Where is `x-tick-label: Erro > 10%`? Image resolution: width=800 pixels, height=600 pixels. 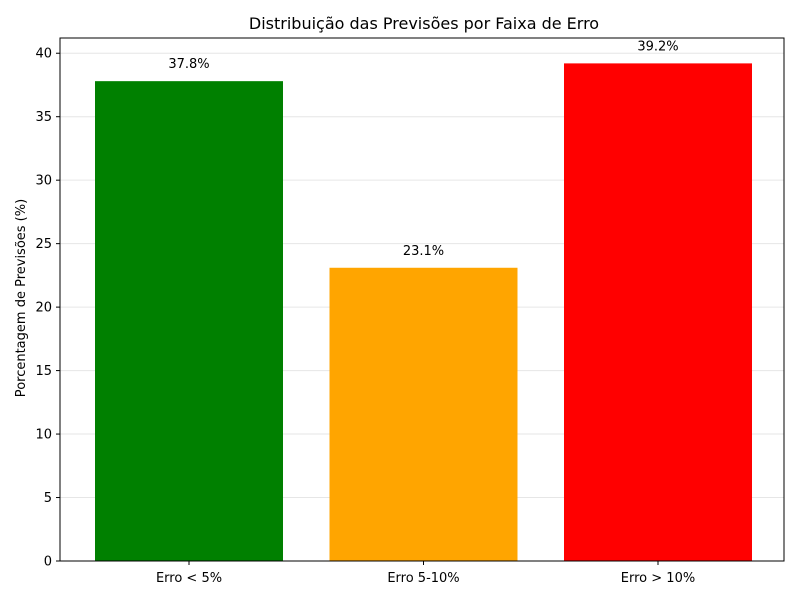
x-tick-label: Erro > 10% is located at coordinates (658, 578).